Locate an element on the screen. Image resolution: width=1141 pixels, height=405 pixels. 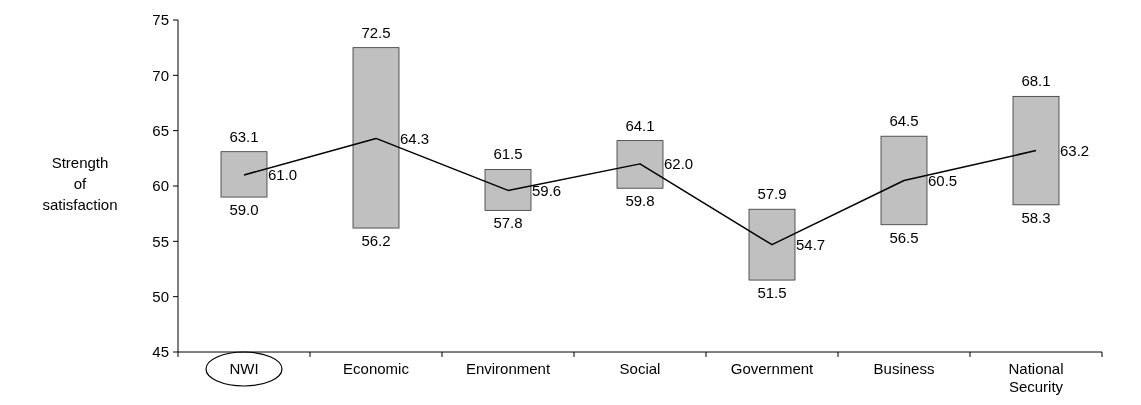
annotation: 63.1 is located at coordinates (244, 136).